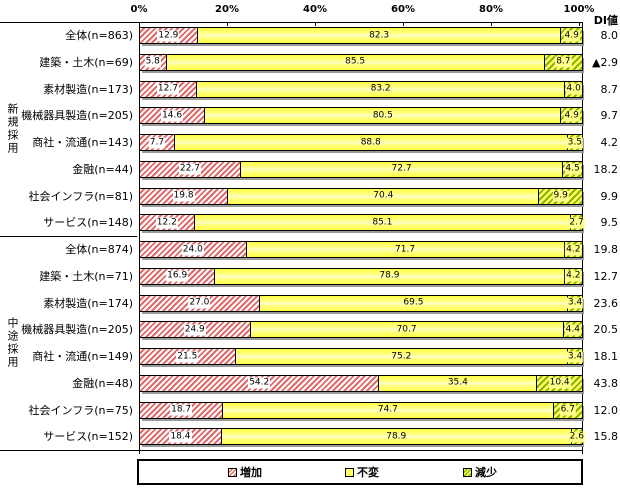  I want to click on category-label: 社会インフラ(n=81), so click(80, 196).